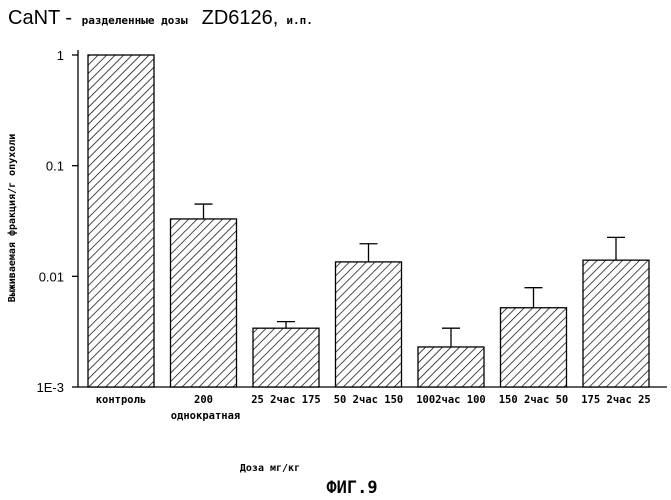 The image size is (671, 500). I want to click on title-part-1: CaNT -, so click(43, 18).